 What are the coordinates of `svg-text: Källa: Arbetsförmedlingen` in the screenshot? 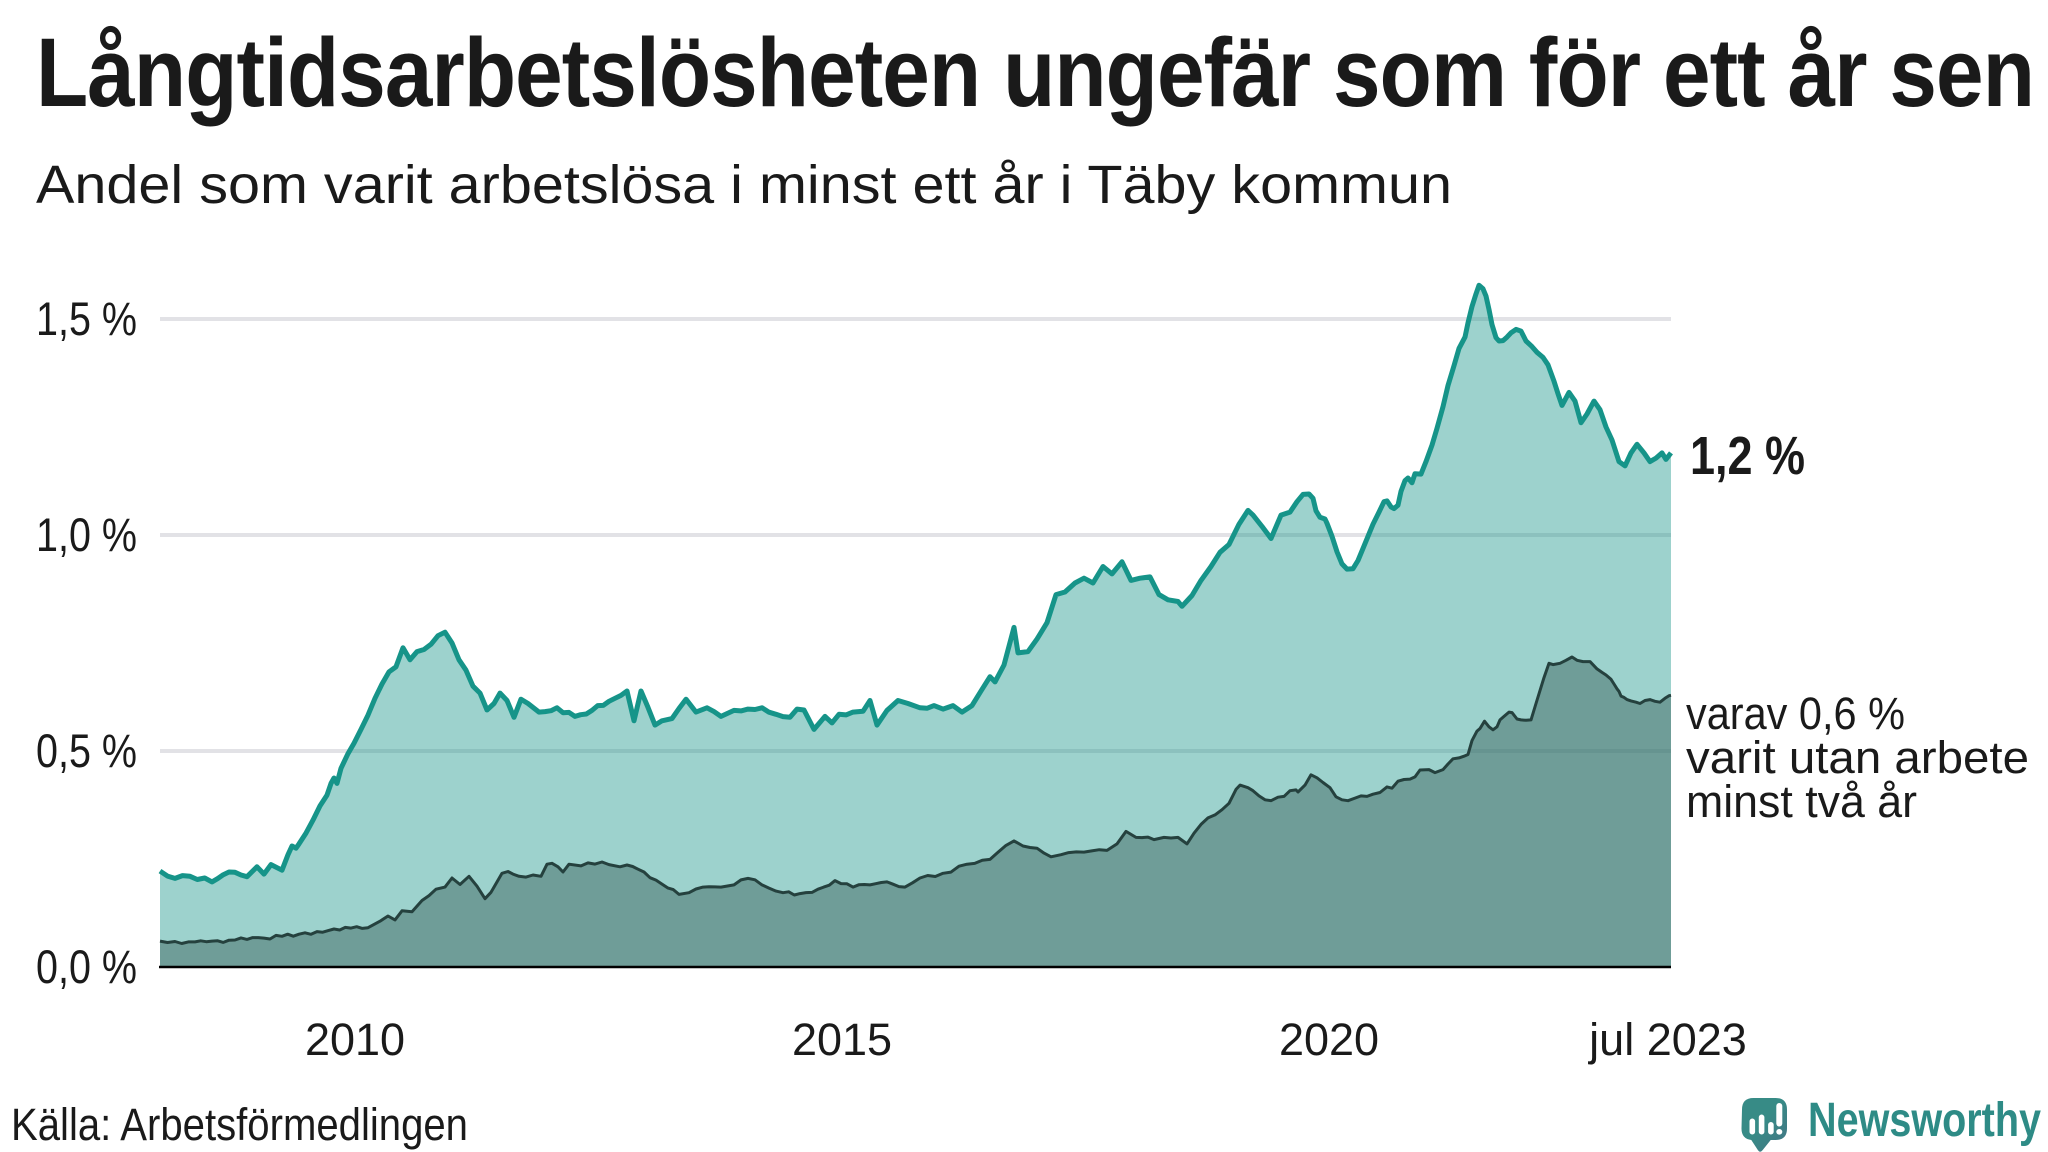 It's located at (239, 1124).